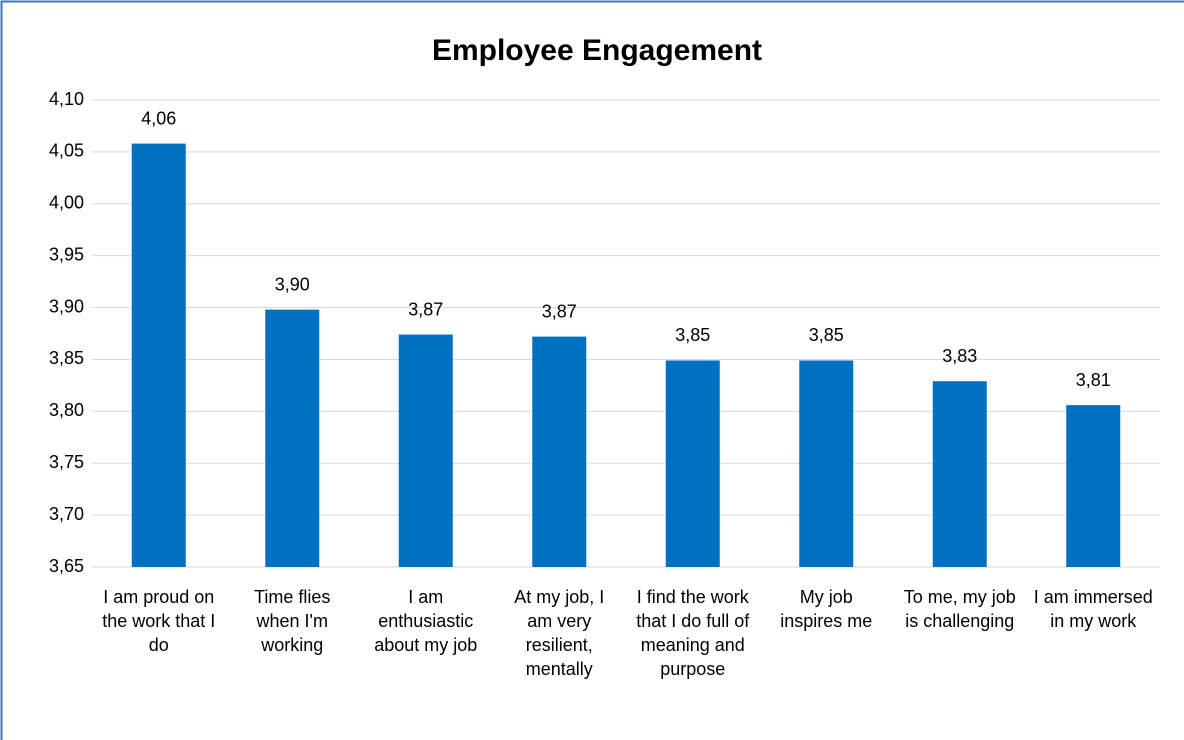 Image resolution: width=1184 pixels, height=740 pixels. What do you see at coordinates (158, 118) in the screenshot?
I see `data-label: 4,06` at bounding box center [158, 118].